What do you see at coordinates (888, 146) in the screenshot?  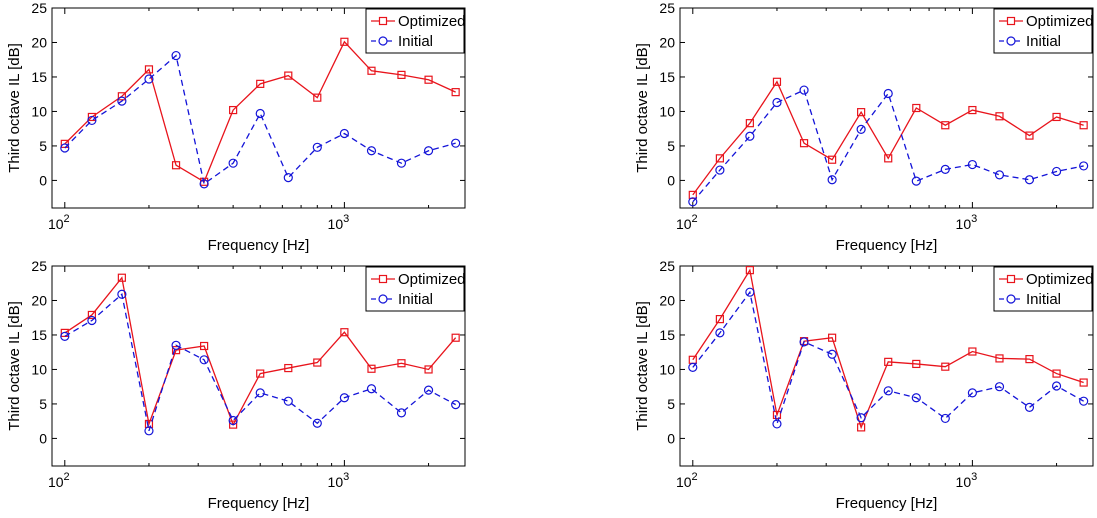 I see `series-line-initial` at bounding box center [888, 146].